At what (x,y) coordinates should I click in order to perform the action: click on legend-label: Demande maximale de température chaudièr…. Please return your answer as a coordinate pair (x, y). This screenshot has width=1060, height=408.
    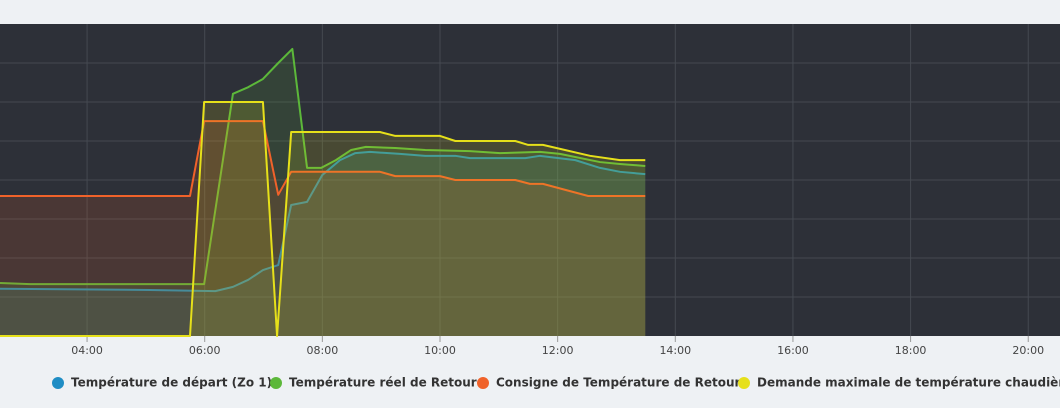
    Looking at the image, I should click on (908, 383).